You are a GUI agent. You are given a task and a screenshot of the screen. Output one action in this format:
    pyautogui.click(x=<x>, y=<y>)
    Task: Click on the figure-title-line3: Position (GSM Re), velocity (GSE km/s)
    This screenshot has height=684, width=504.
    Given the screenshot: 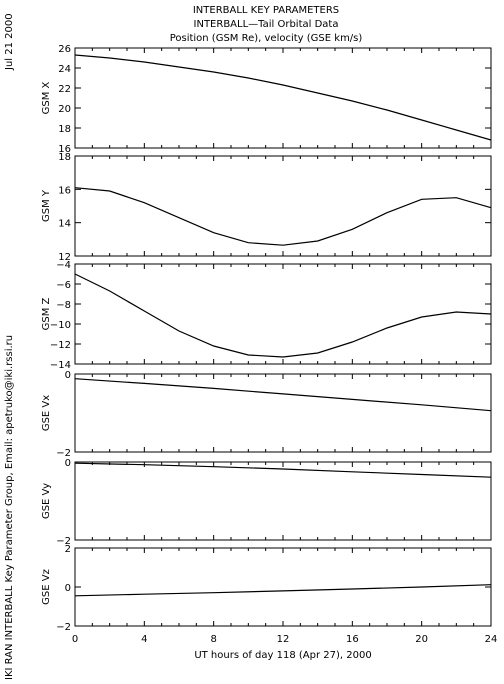 What is the action you would take?
    pyautogui.click(x=266, y=38)
    